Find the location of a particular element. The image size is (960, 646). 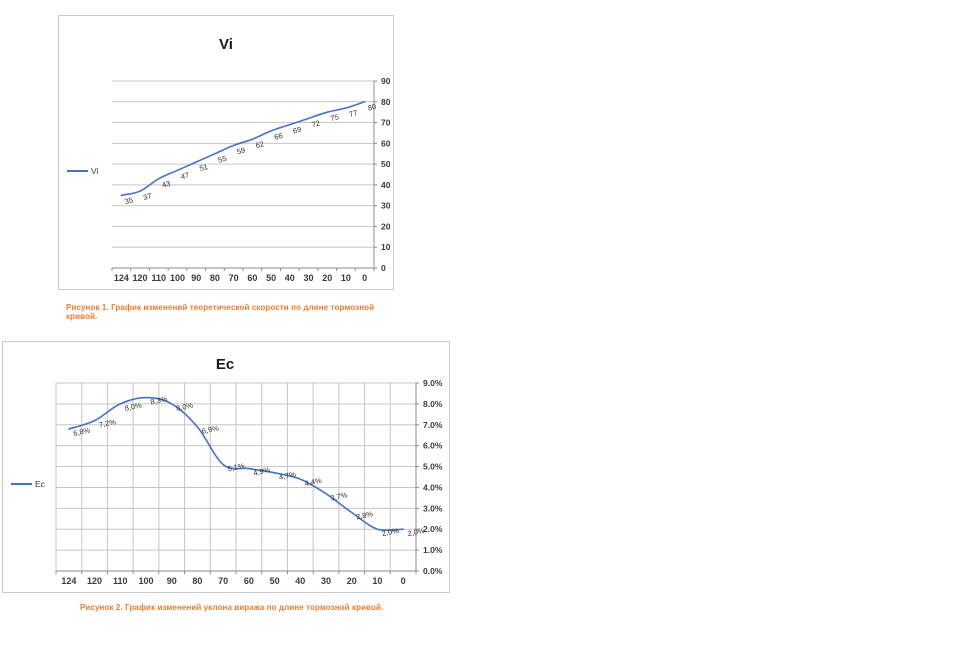

legend-label: Vi is located at coordinates (95, 171).